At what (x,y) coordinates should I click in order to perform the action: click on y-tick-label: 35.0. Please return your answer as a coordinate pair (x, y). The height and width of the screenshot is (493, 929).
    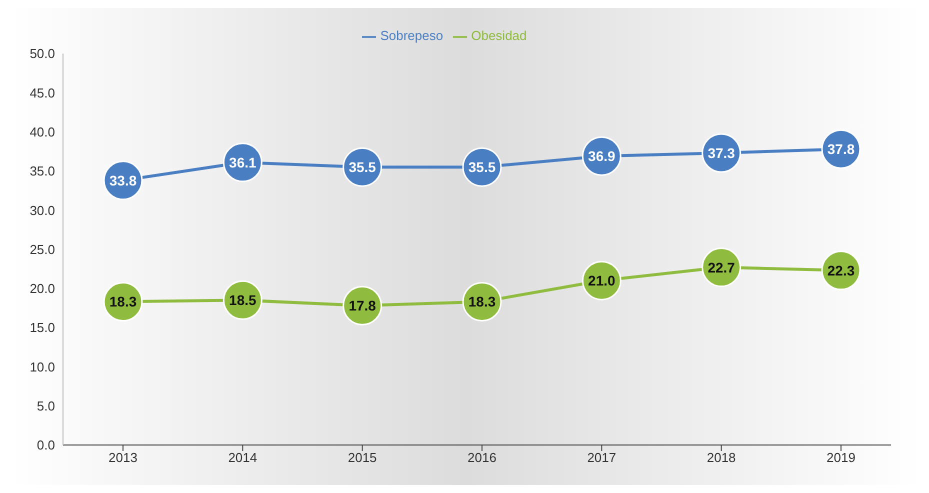
    Looking at the image, I should click on (42, 171).